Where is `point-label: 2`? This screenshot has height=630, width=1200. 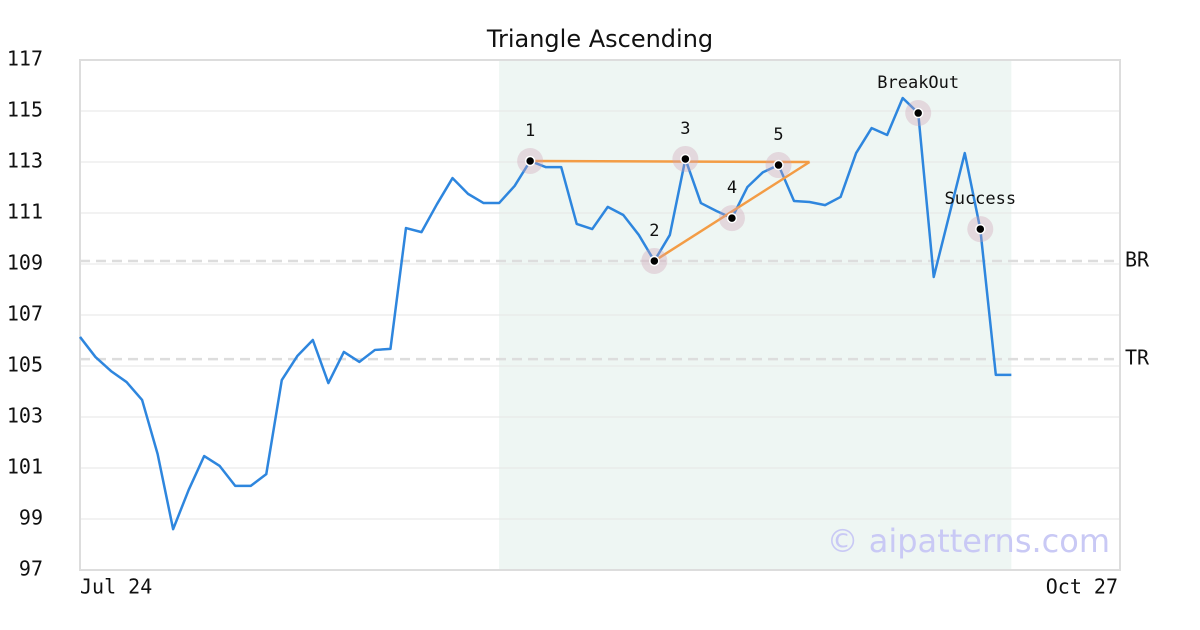
point-label: 2 is located at coordinates (654, 231).